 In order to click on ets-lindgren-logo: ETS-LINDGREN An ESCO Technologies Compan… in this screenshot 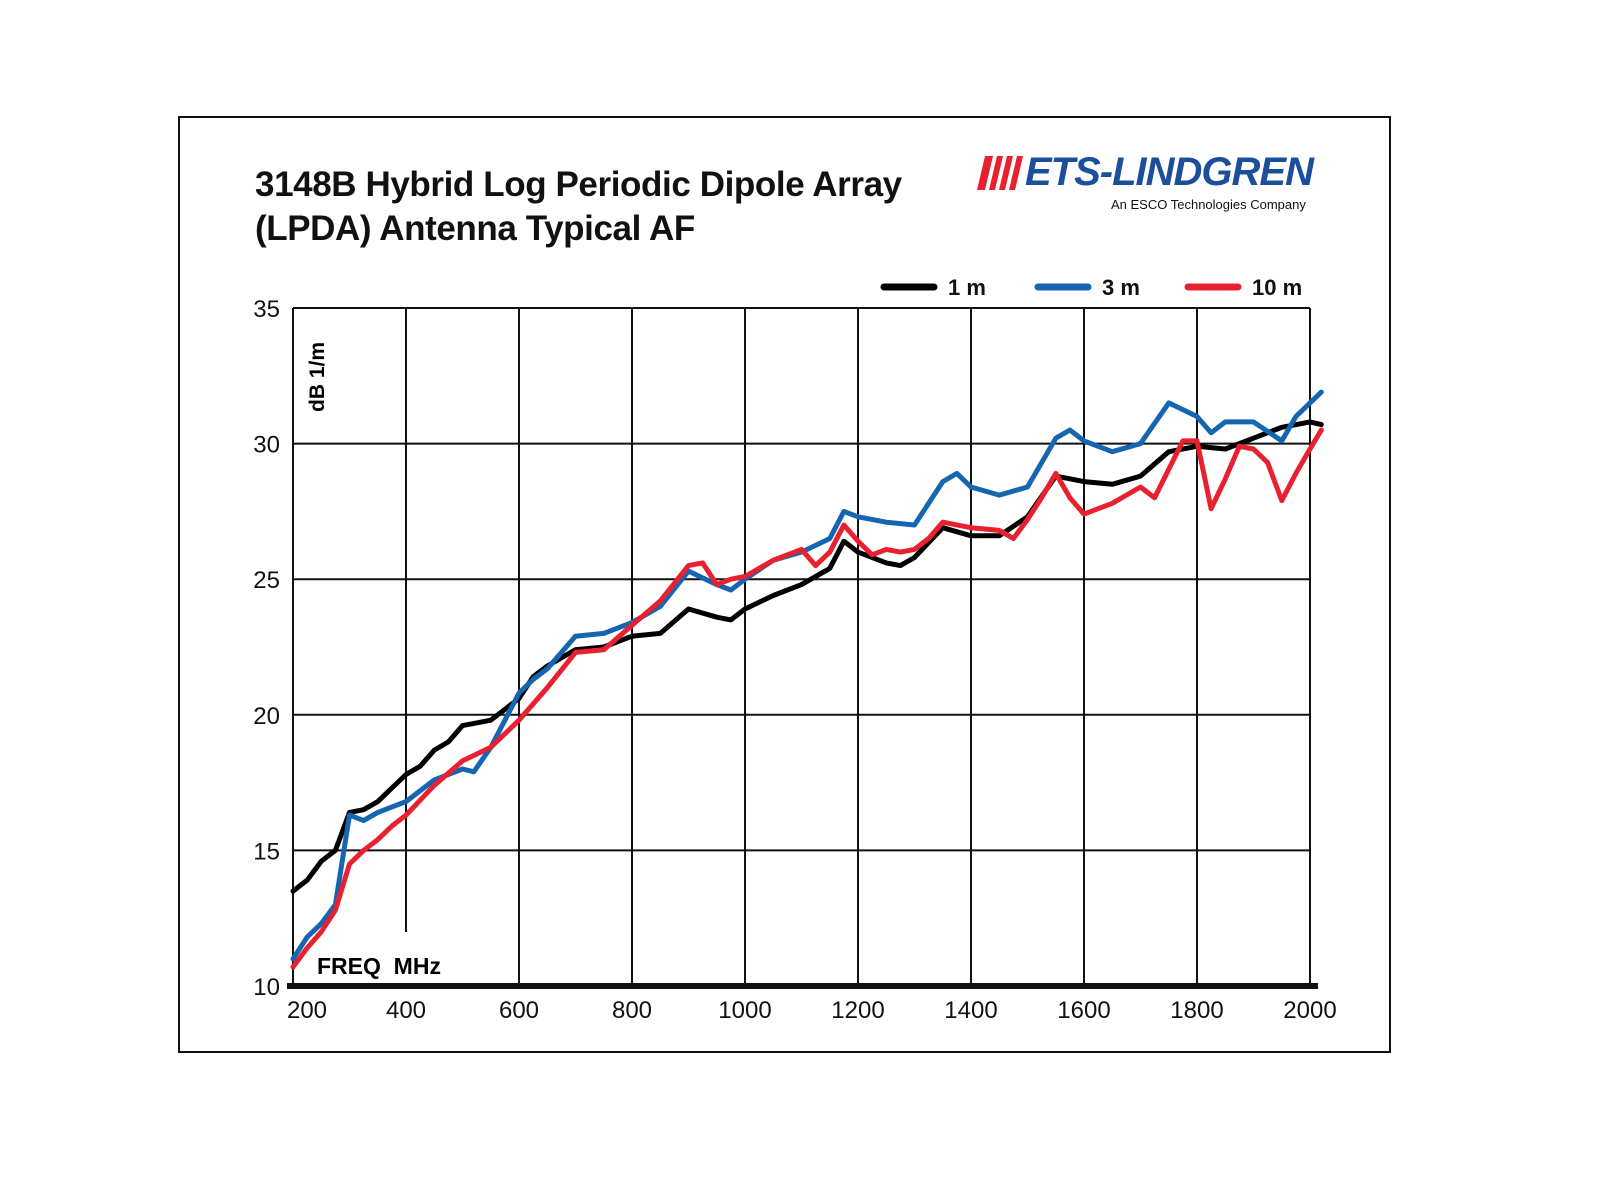, I will do `click(1170, 183)`.